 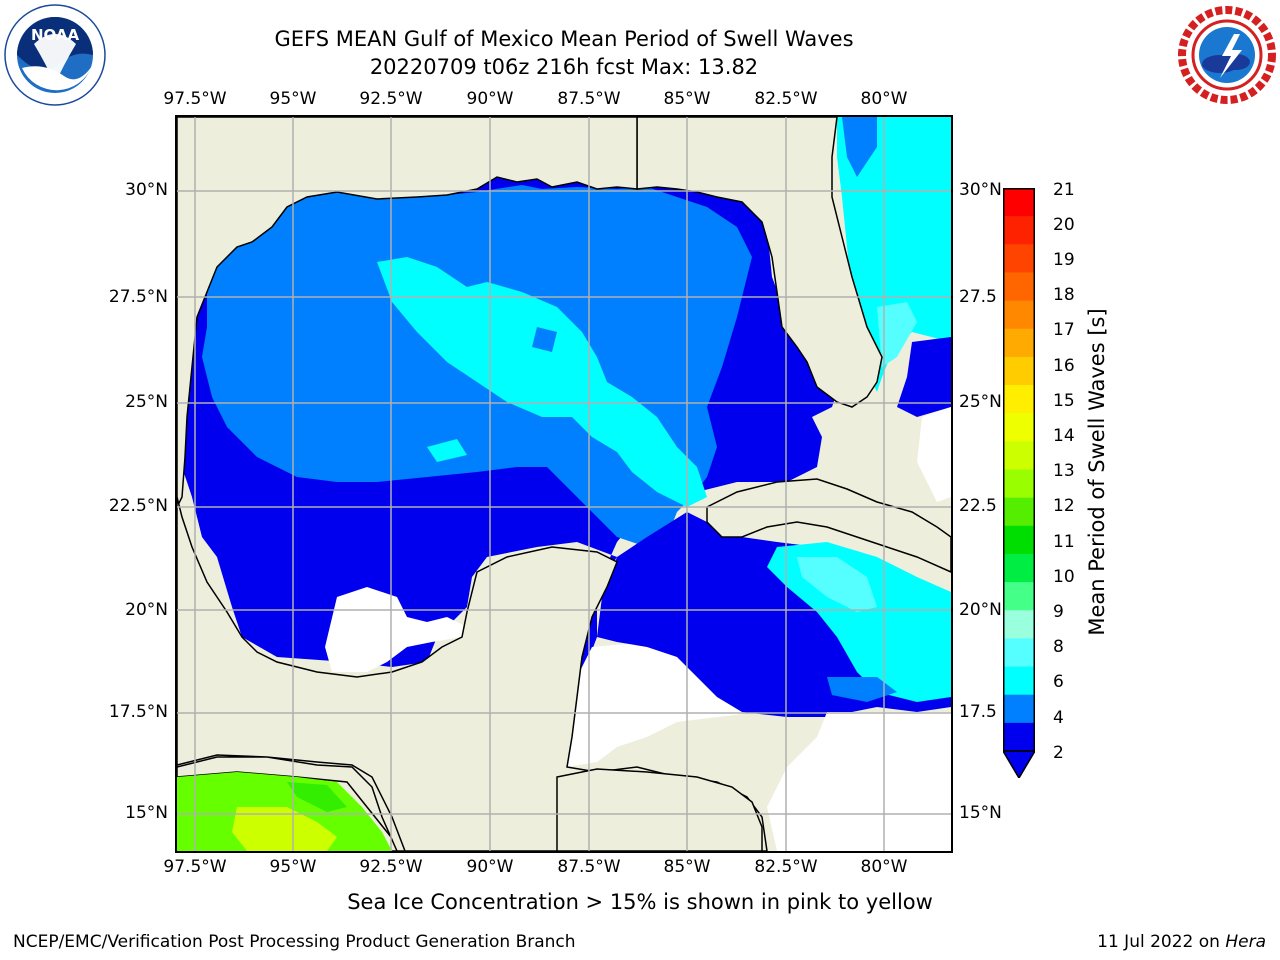 I want to click on cuba-land, so click(x=828, y=525).